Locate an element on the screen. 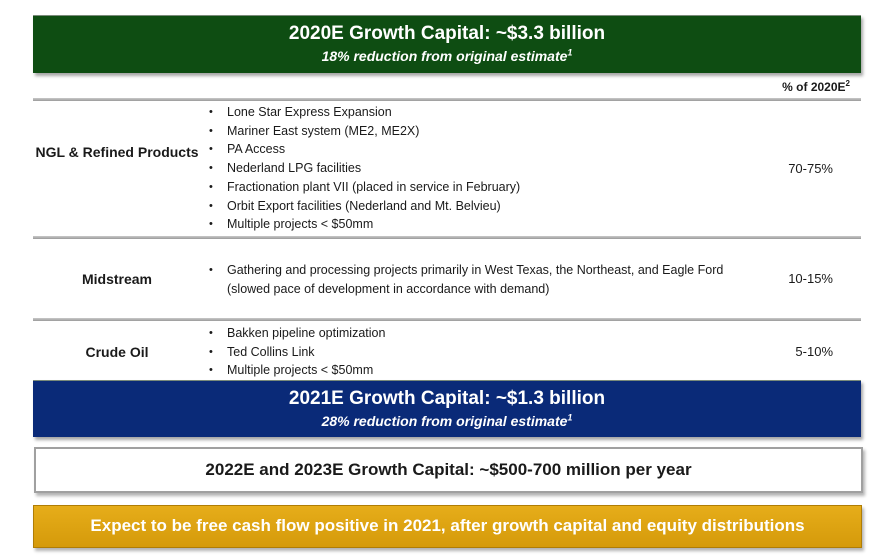 Image resolution: width=882 pixels, height=556 pixels. banner-2021-subtitle-text: 28% reduction from original estimate is located at coordinates (444, 421).